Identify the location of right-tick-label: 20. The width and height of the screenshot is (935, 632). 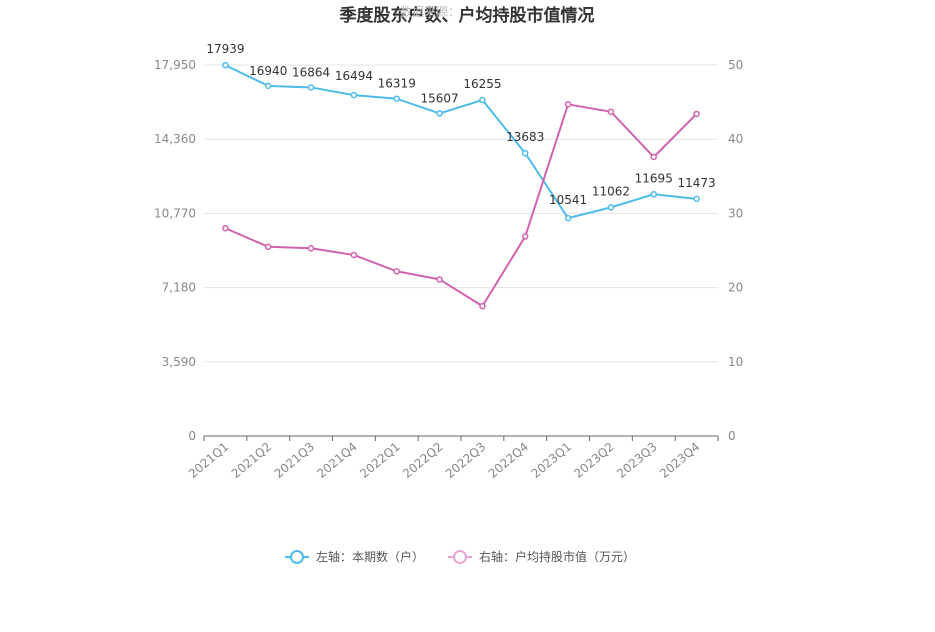
(735, 288).